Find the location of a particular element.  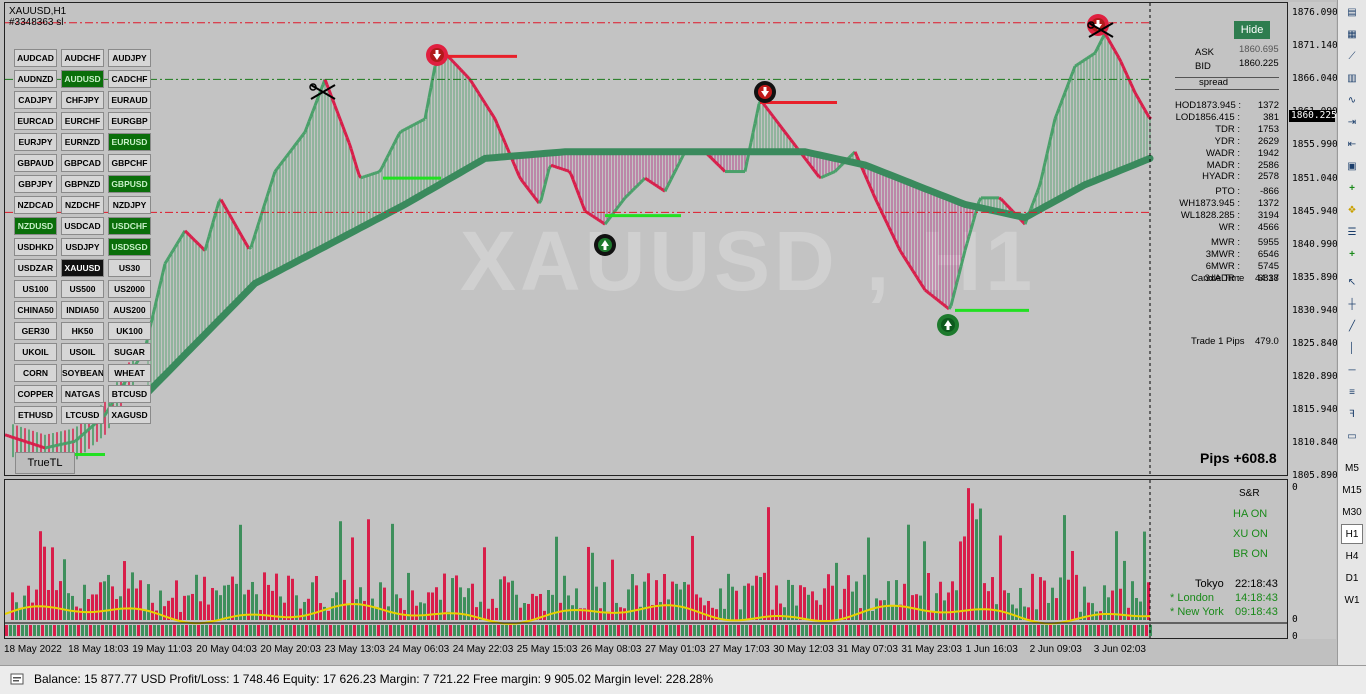

symbol-button: EURJPY is located at coordinates (35, 142).